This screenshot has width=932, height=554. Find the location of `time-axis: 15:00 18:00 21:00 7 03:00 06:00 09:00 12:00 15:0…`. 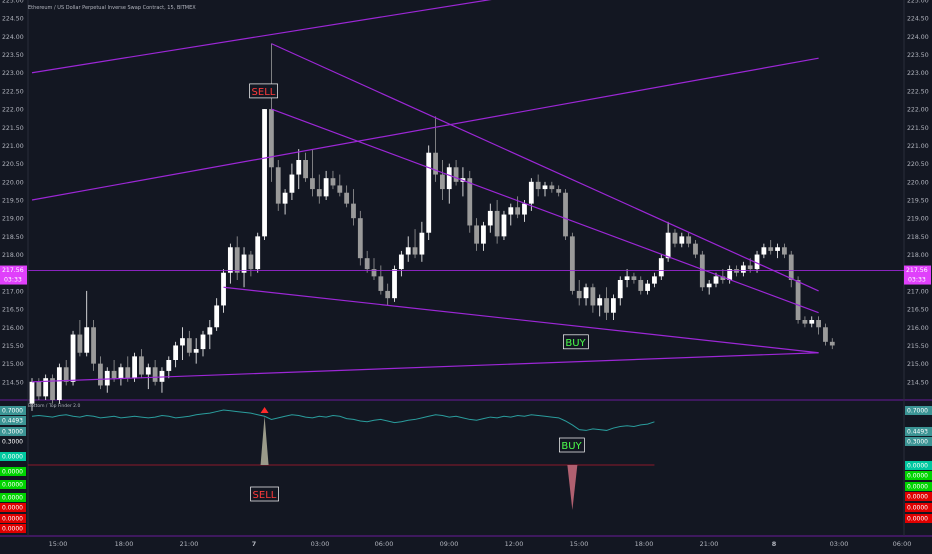

time-axis: 15:00 18:00 21:00 7 03:00 06:00 09:00 12:00 15:0… is located at coordinates (480, 544).